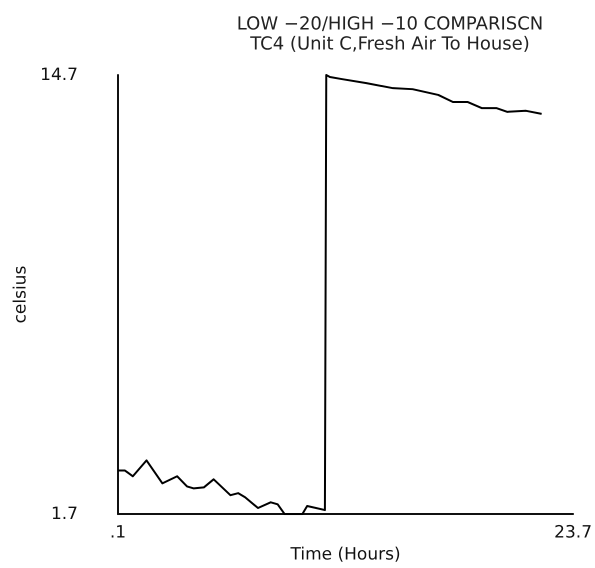  What do you see at coordinates (20, 295) in the screenshot?
I see `y-axis-title: celsius` at bounding box center [20, 295].